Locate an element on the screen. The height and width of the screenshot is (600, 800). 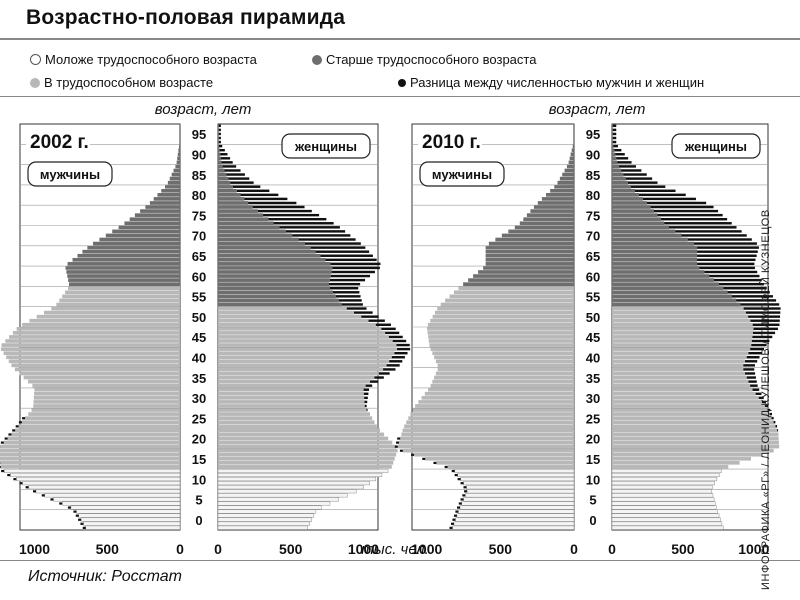
age-tick-label: 45 is located at coordinates (199, 337).